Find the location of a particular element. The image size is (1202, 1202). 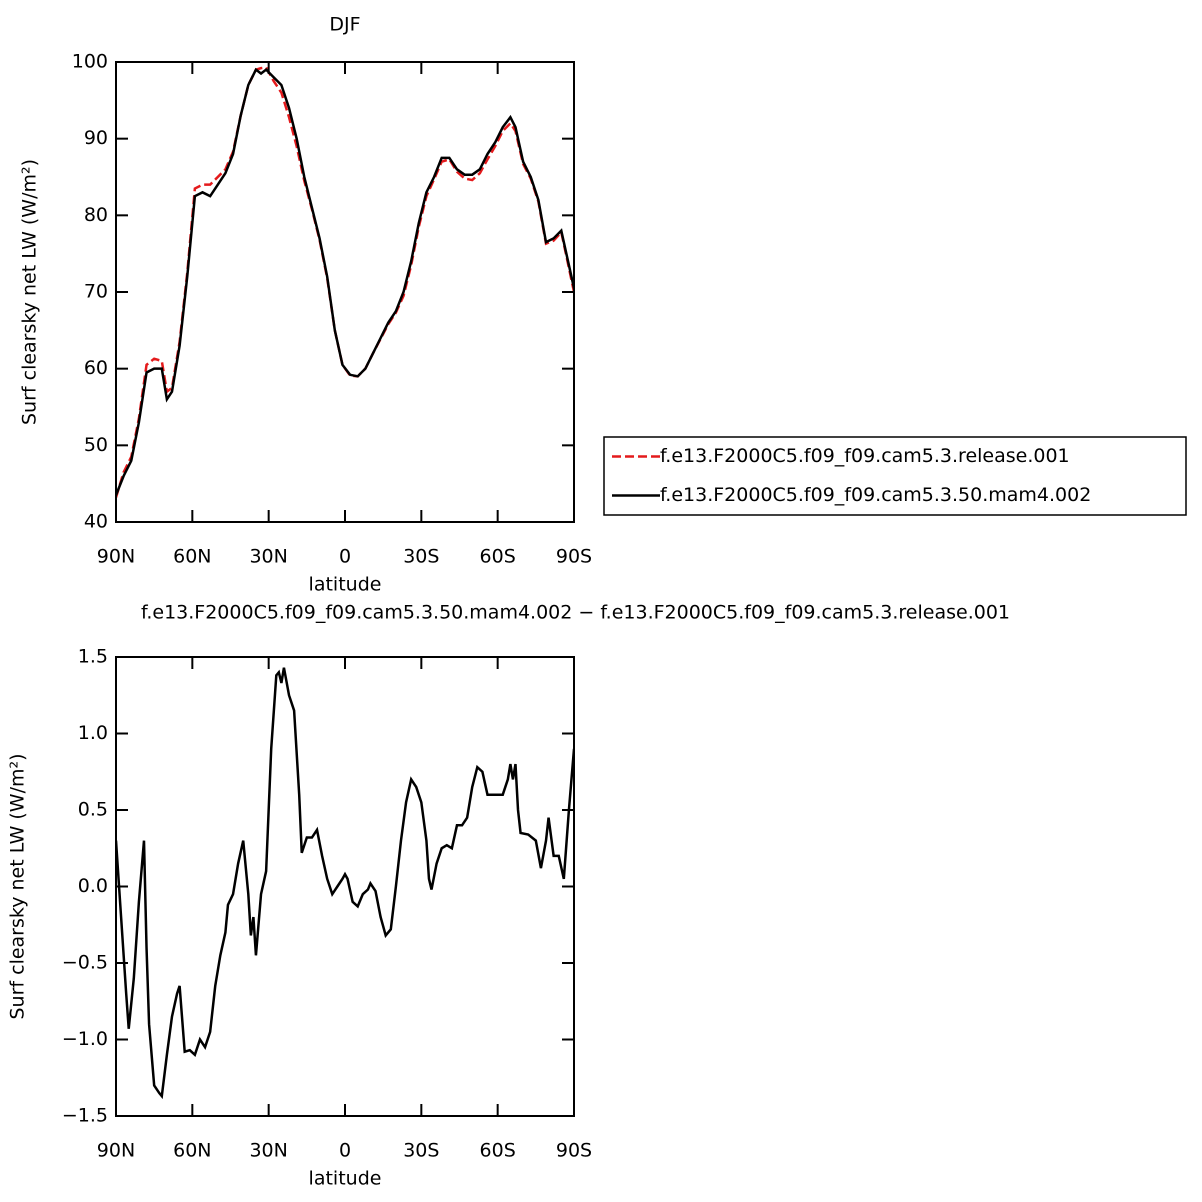

y-tick-label: 70 is located at coordinates (96, 292).